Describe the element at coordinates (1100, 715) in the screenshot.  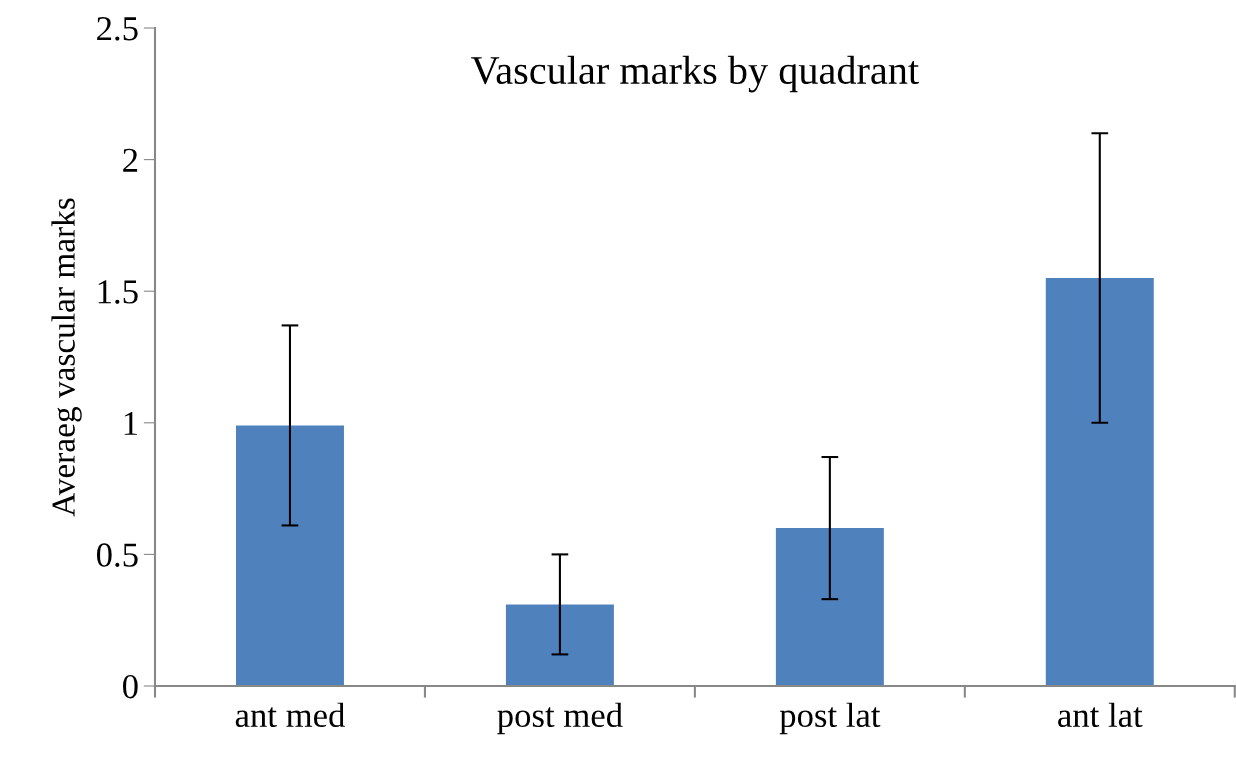
I see `x-tick-label: ant lat` at that location.